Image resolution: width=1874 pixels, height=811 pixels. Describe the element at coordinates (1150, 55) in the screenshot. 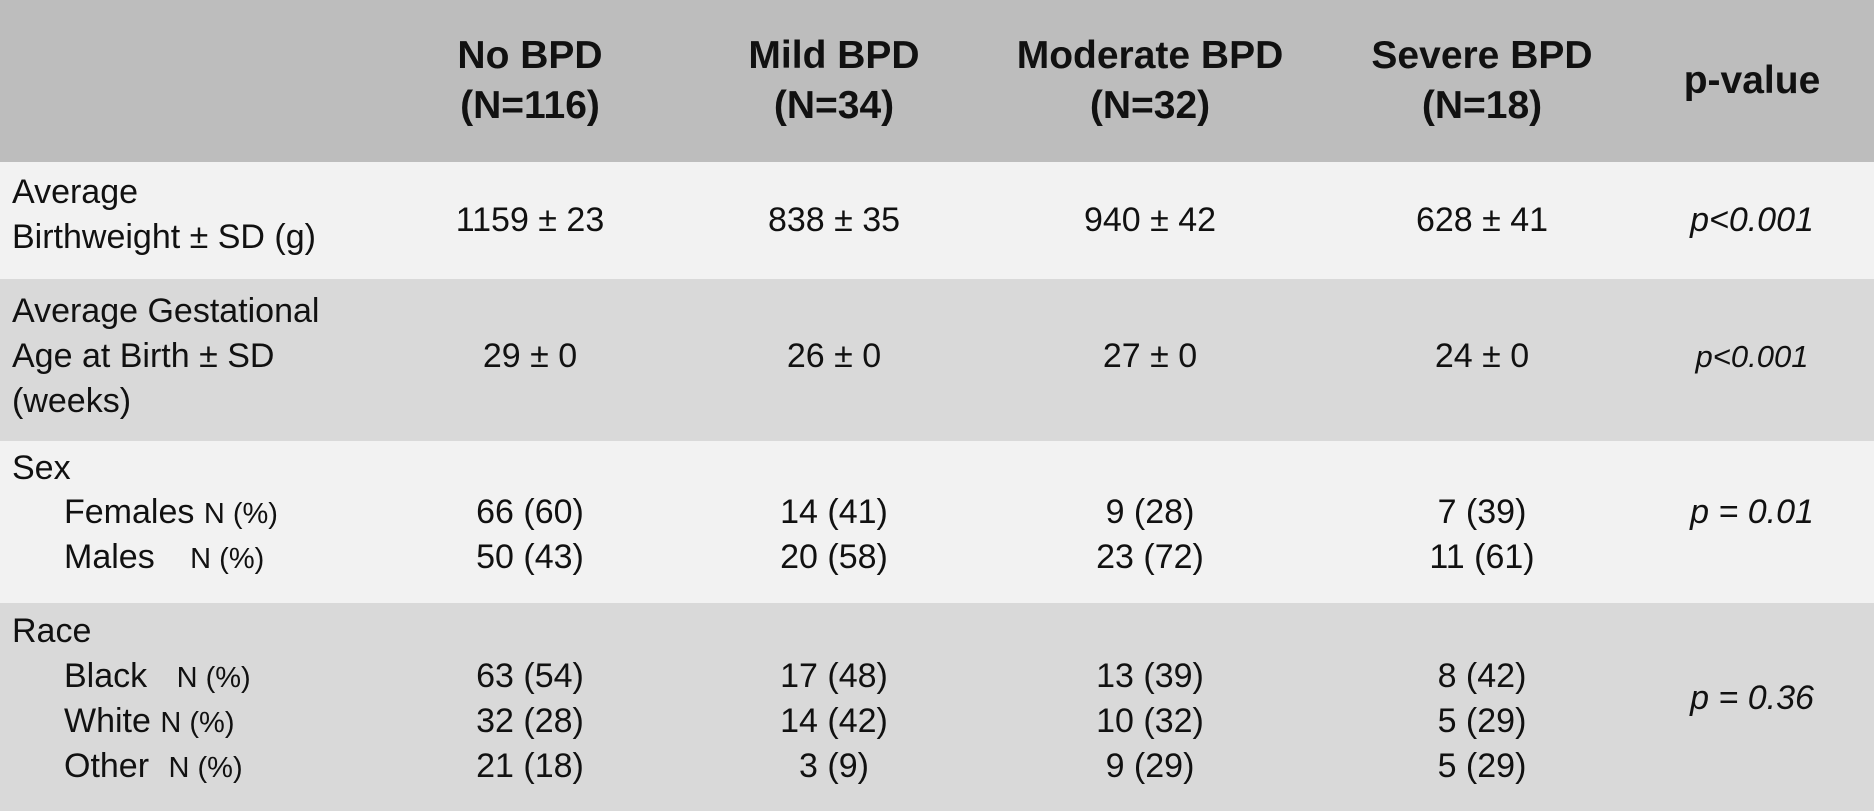

I see `header-moderate-bpd-name: Moderate BPD` at that location.